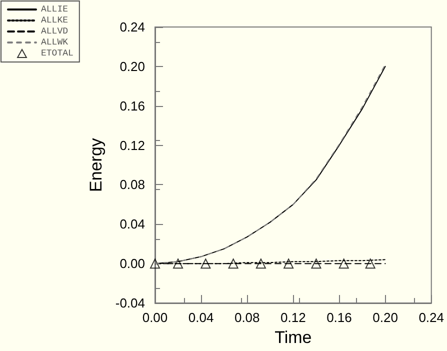 This screenshot has width=447, height=351. What do you see at coordinates (132, 145) in the screenshot?
I see `y-tick-label: 0.12` at bounding box center [132, 145].